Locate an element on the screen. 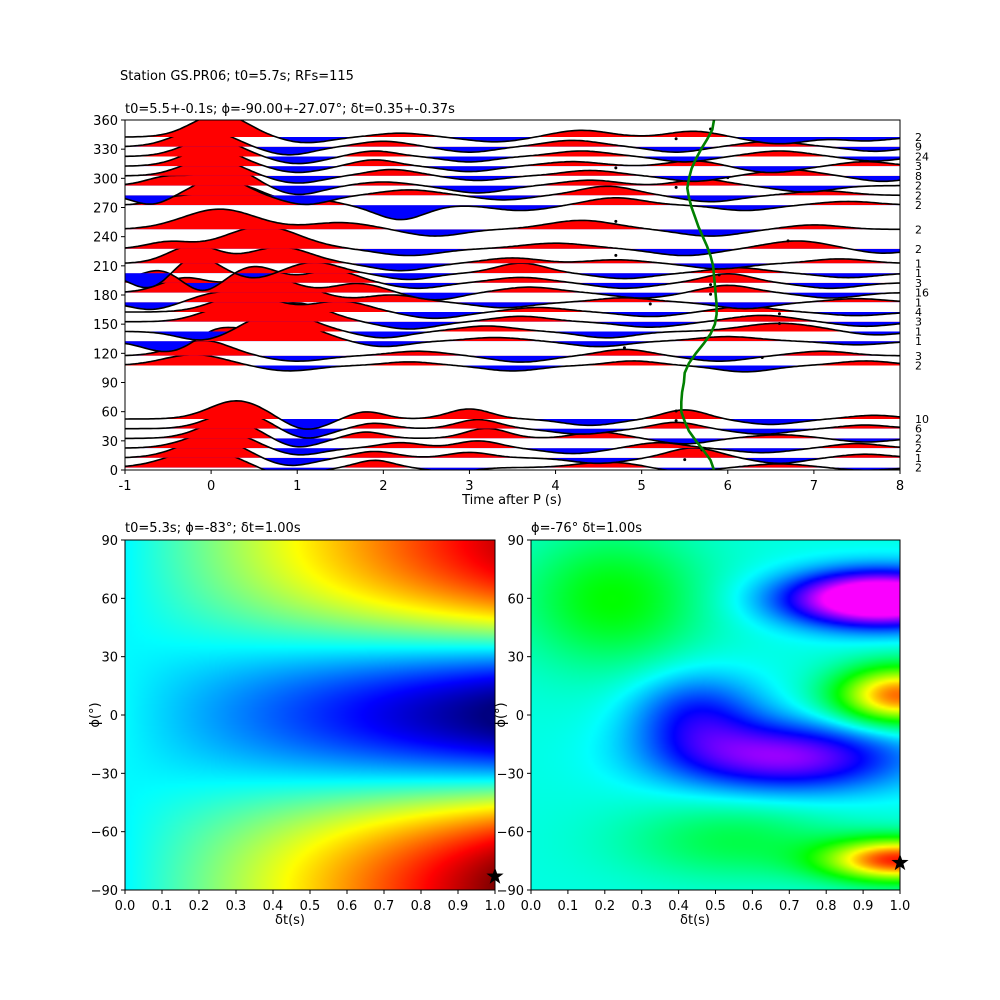 The image size is (1000, 1000). trace-count-label: 10 is located at coordinates (922, 419).